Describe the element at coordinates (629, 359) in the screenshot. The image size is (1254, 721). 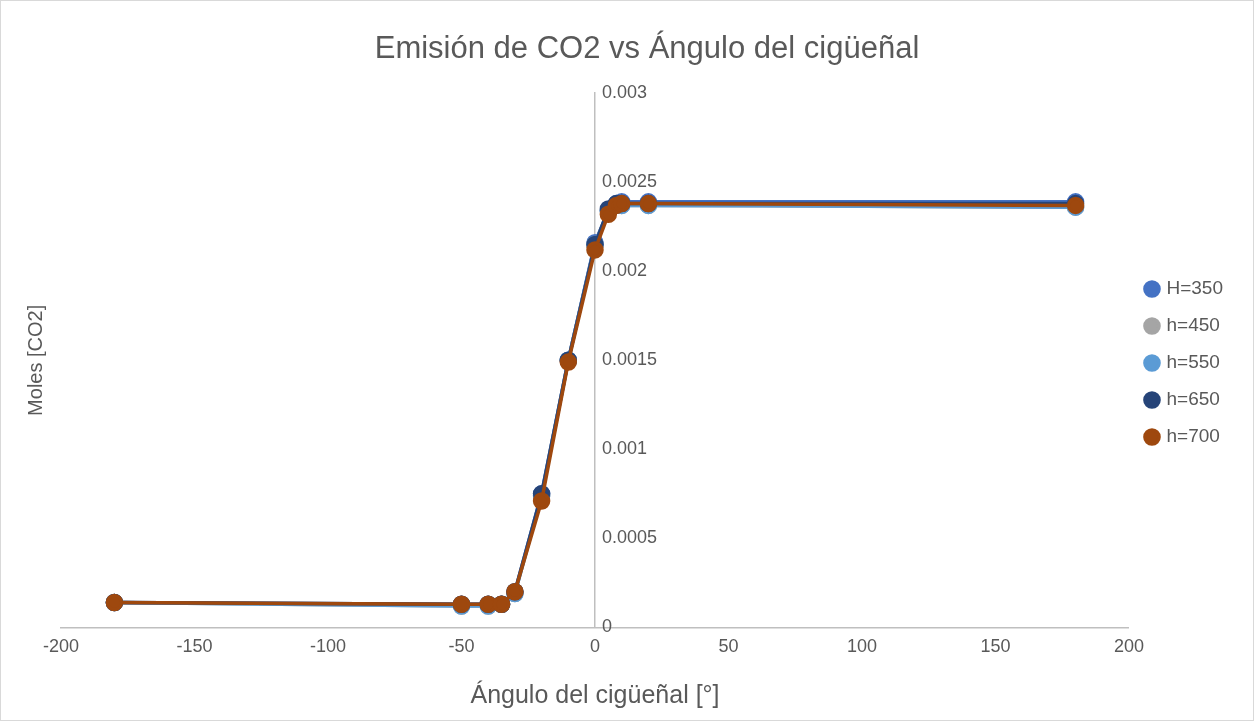
I see `y-tick-label: 0.0015` at that location.